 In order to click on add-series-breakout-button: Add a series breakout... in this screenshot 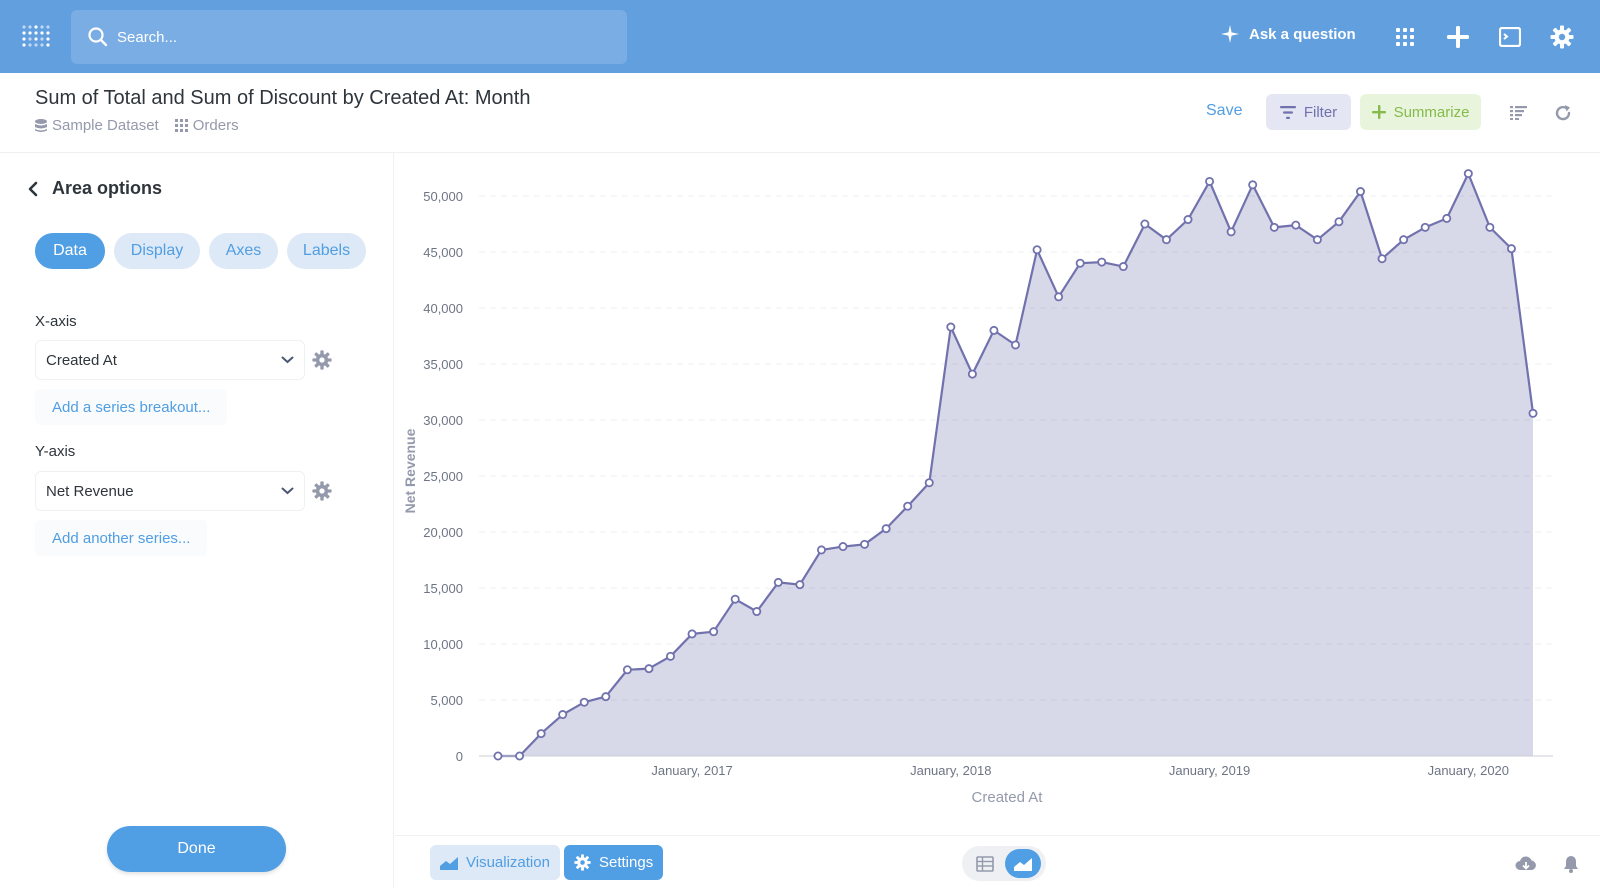, I will do `click(131, 407)`.